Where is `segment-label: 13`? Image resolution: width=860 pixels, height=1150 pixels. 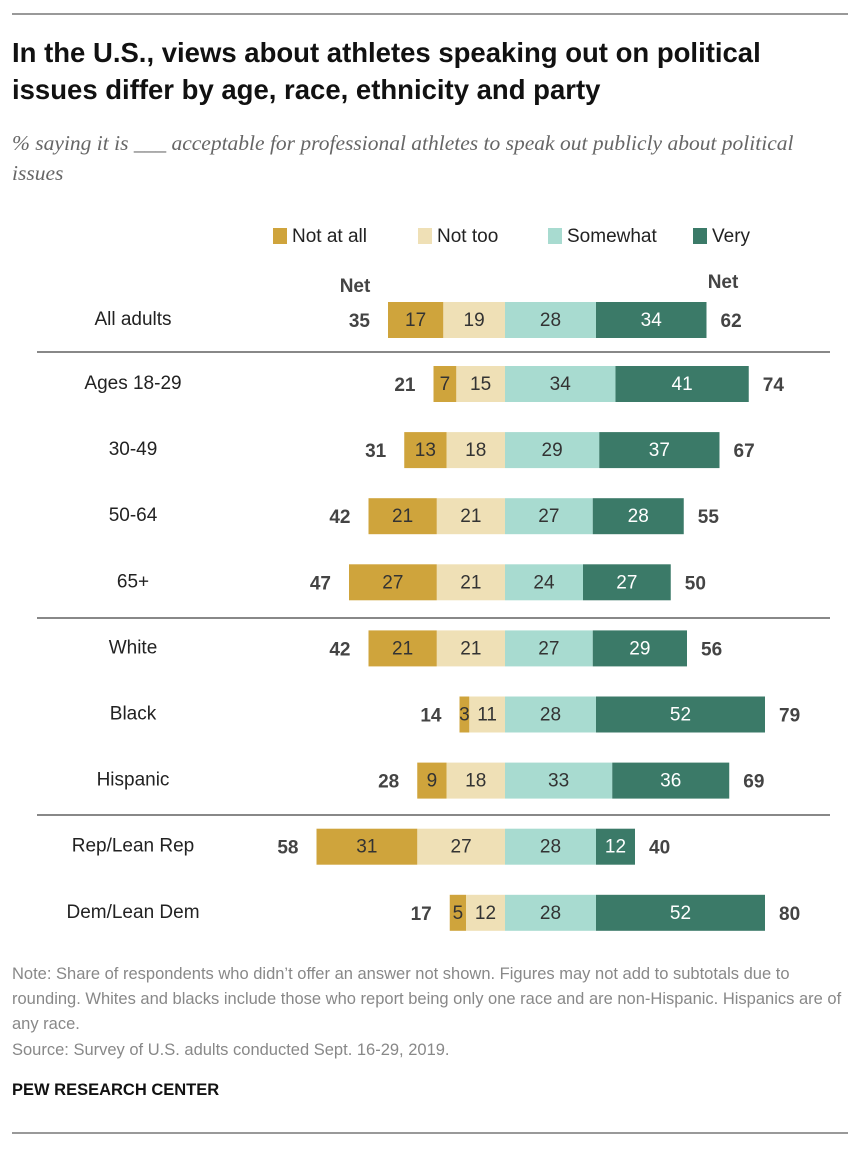
segment-label: 13 is located at coordinates (425, 450).